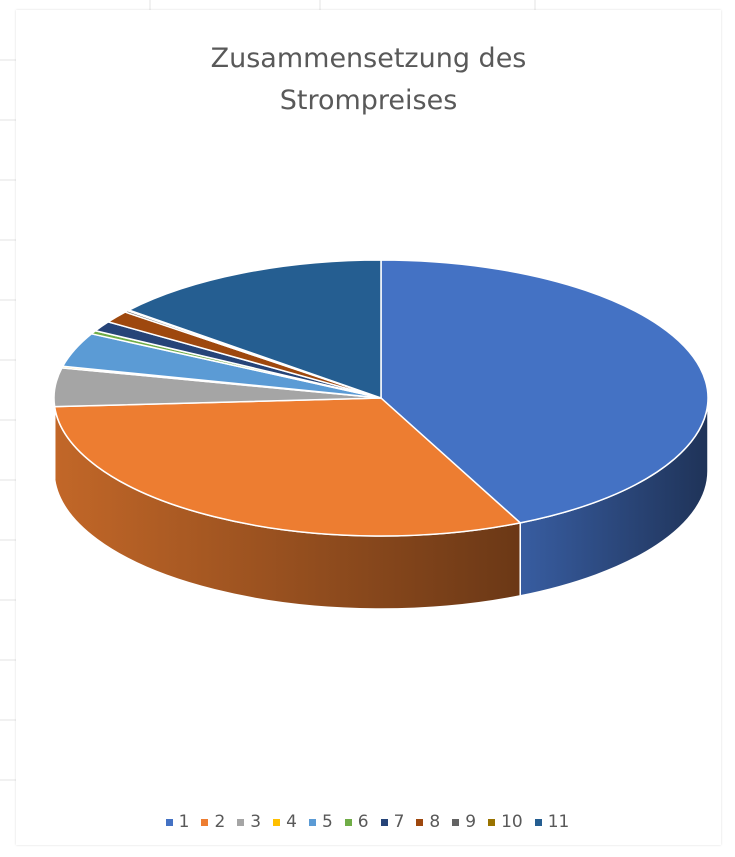 This screenshot has height=857, width=735. What do you see at coordinates (256, 822) in the screenshot?
I see `legend-label-3: 3` at bounding box center [256, 822].